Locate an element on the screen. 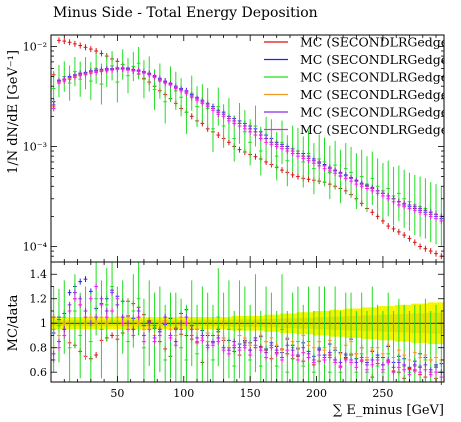 This screenshot has height=422, width=461. x-axis-label: ∑ E_minus [GeV] is located at coordinates (388, 410).